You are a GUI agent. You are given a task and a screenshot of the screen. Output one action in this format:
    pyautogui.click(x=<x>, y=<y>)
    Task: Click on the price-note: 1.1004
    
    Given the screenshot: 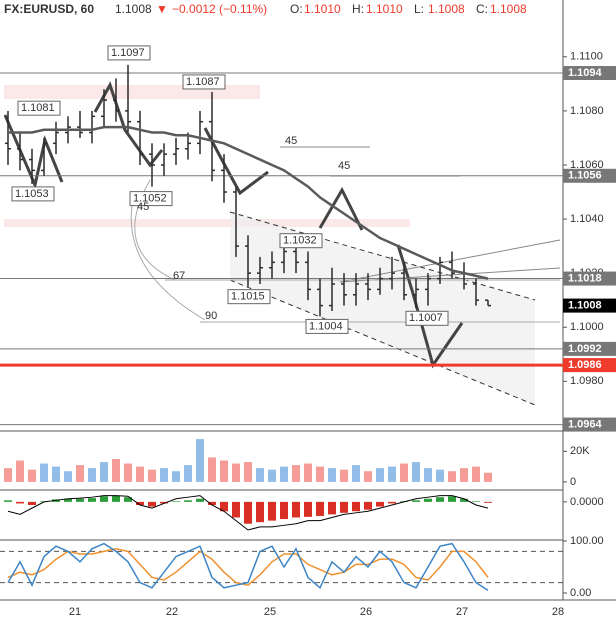 What is the action you would take?
    pyautogui.click(x=326, y=326)
    